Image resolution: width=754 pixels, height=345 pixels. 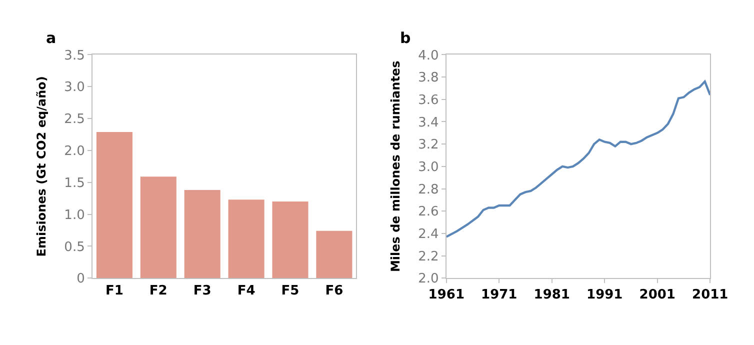 What do you see at coordinates (51, 38) in the screenshot?
I see `chart-title: a` at bounding box center [51, 38].